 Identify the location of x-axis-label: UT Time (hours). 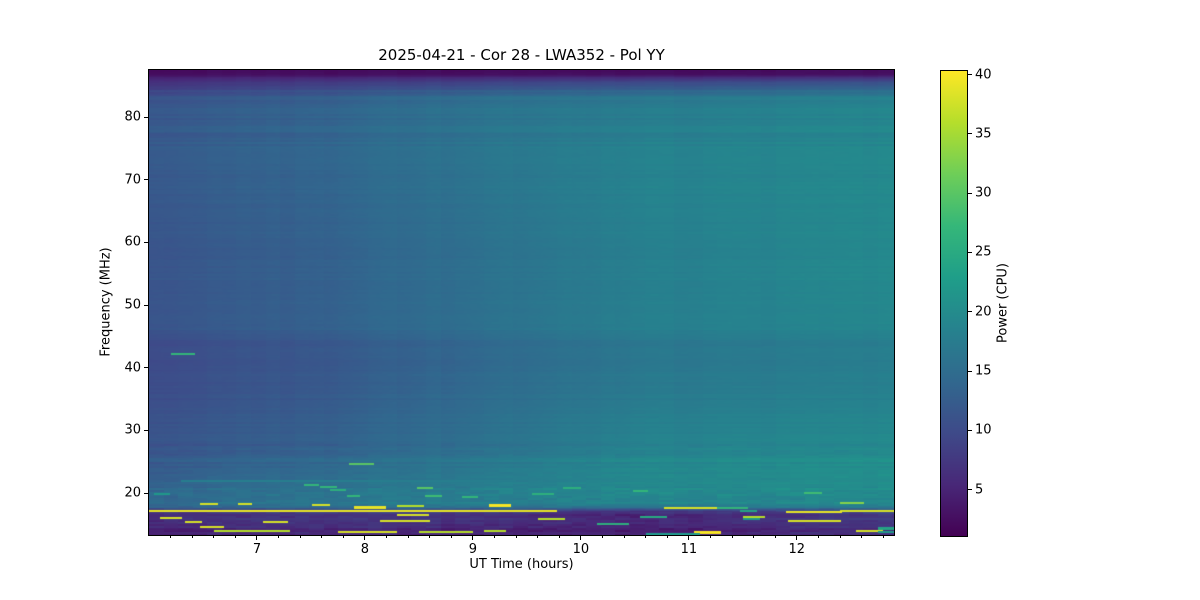
(521, 564).